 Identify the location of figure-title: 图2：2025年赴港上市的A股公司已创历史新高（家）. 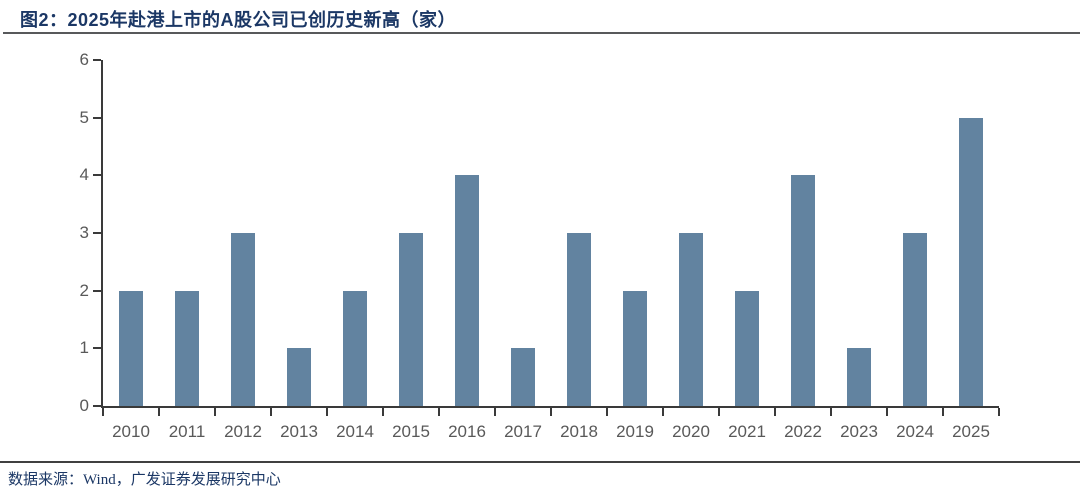
(238, 20).